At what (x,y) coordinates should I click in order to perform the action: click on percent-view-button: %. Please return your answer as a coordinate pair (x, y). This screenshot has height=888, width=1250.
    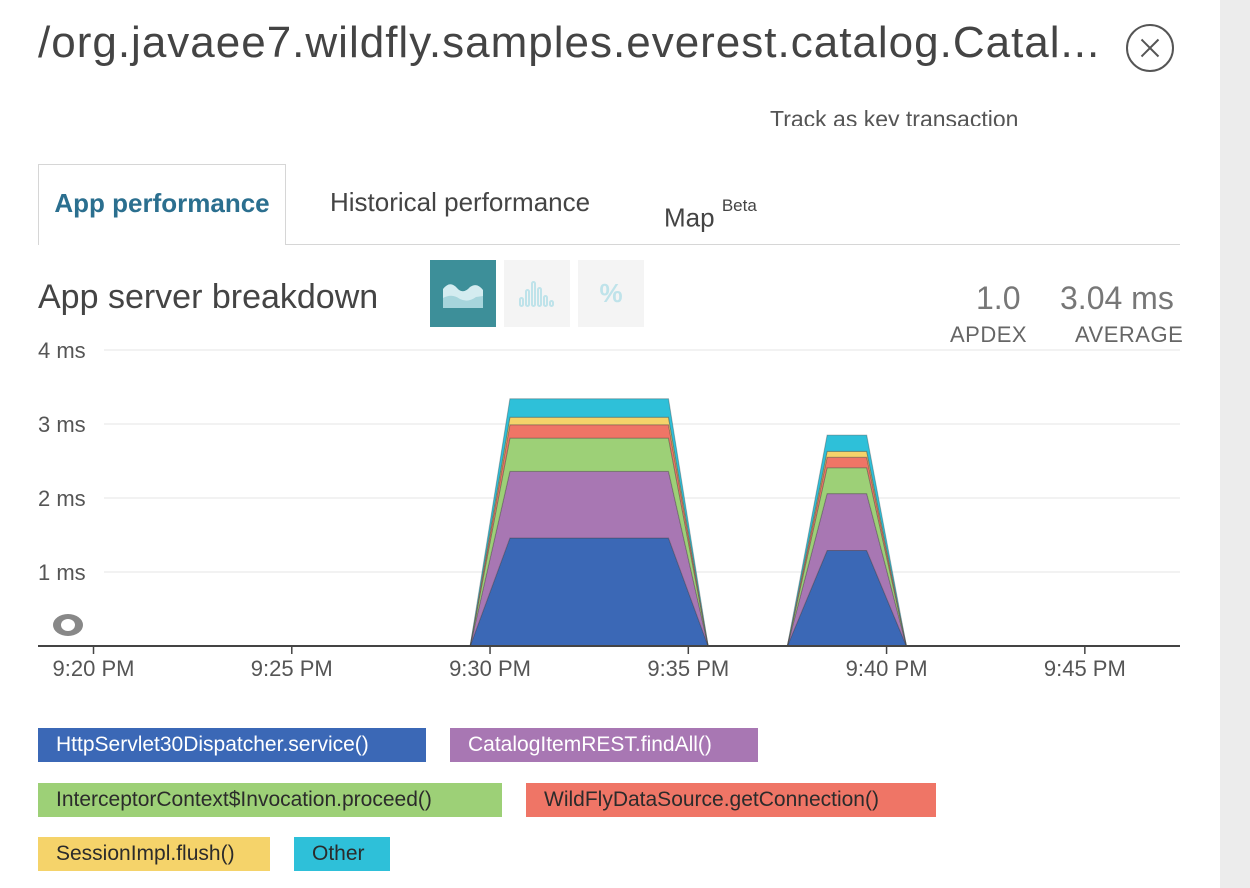
    Looking at the image, I should click on (611, 293).